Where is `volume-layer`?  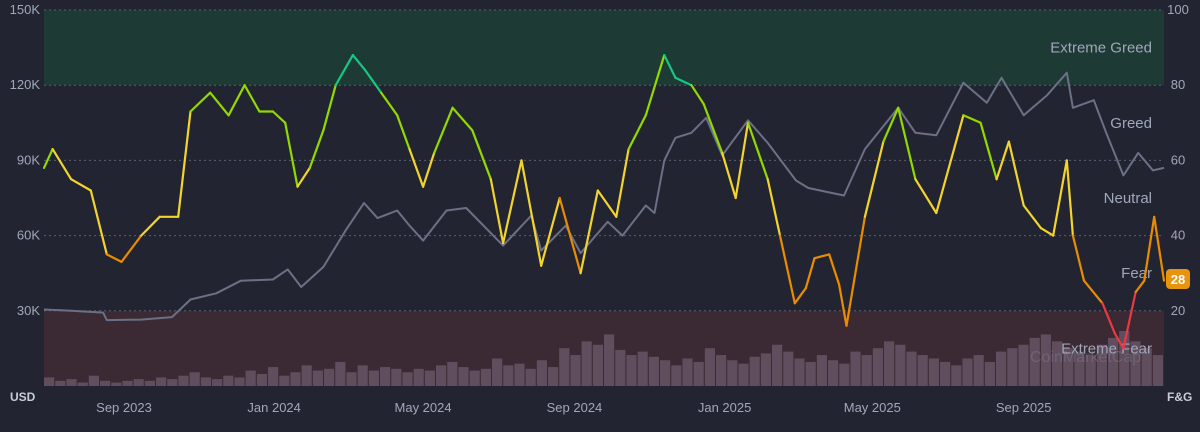
volume-layer is located at coordinates (603, 358).